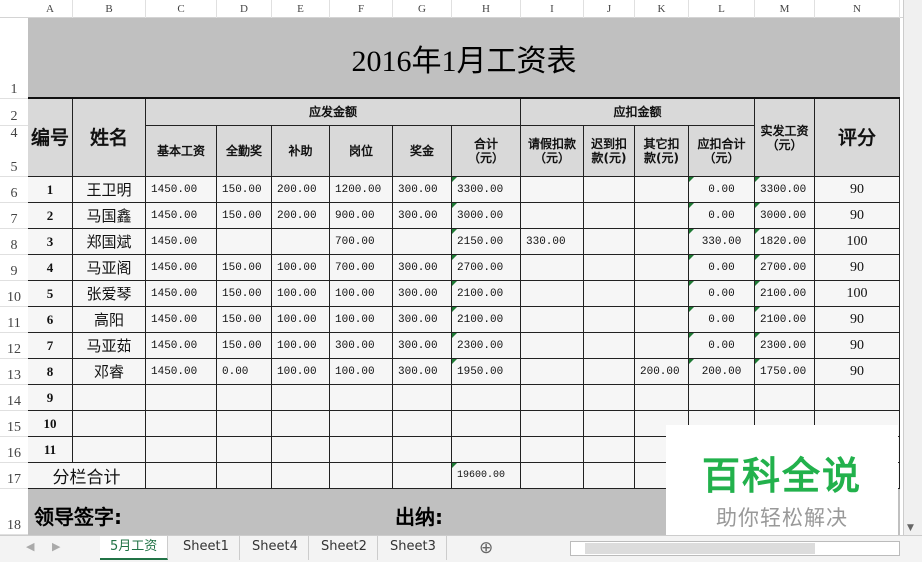  Describe the element at coordinates (14, 133) in the screenshot. I see `row-header: 4` at that location.